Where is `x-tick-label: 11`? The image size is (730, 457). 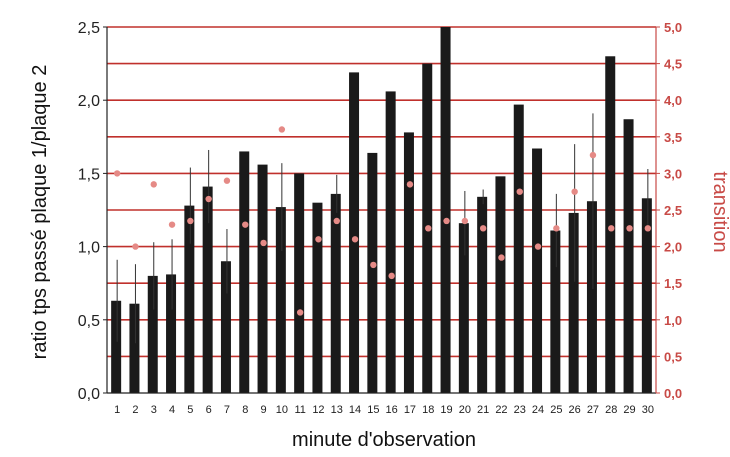 x-tick-label: 11 is located at coordinates (299, 410).